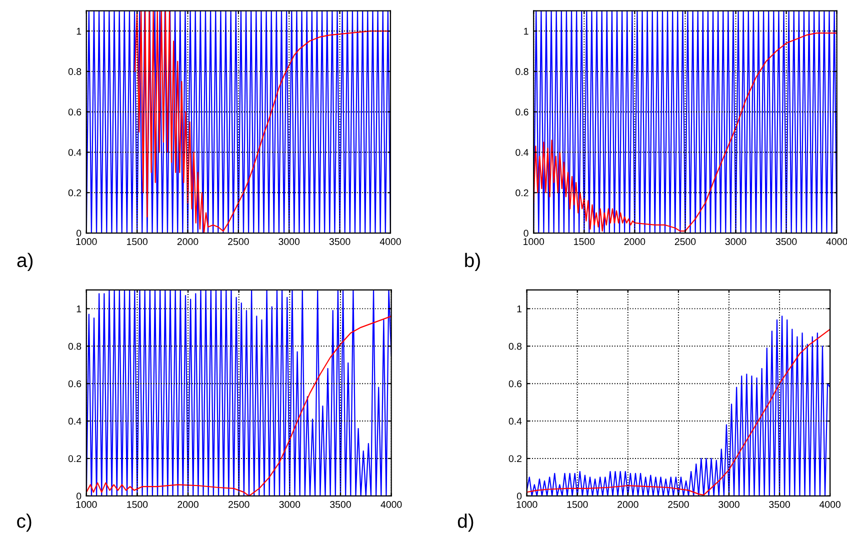 The image size is (847, 542). I want to click on text: c), so click(24, 523).